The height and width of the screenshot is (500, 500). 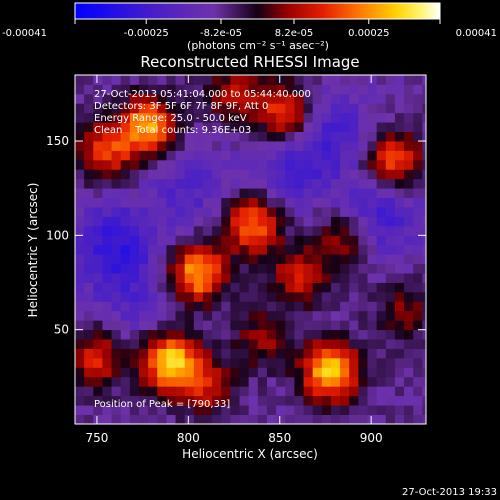 I want to click on y-tick-label: 150, so click(x=57, y=141).